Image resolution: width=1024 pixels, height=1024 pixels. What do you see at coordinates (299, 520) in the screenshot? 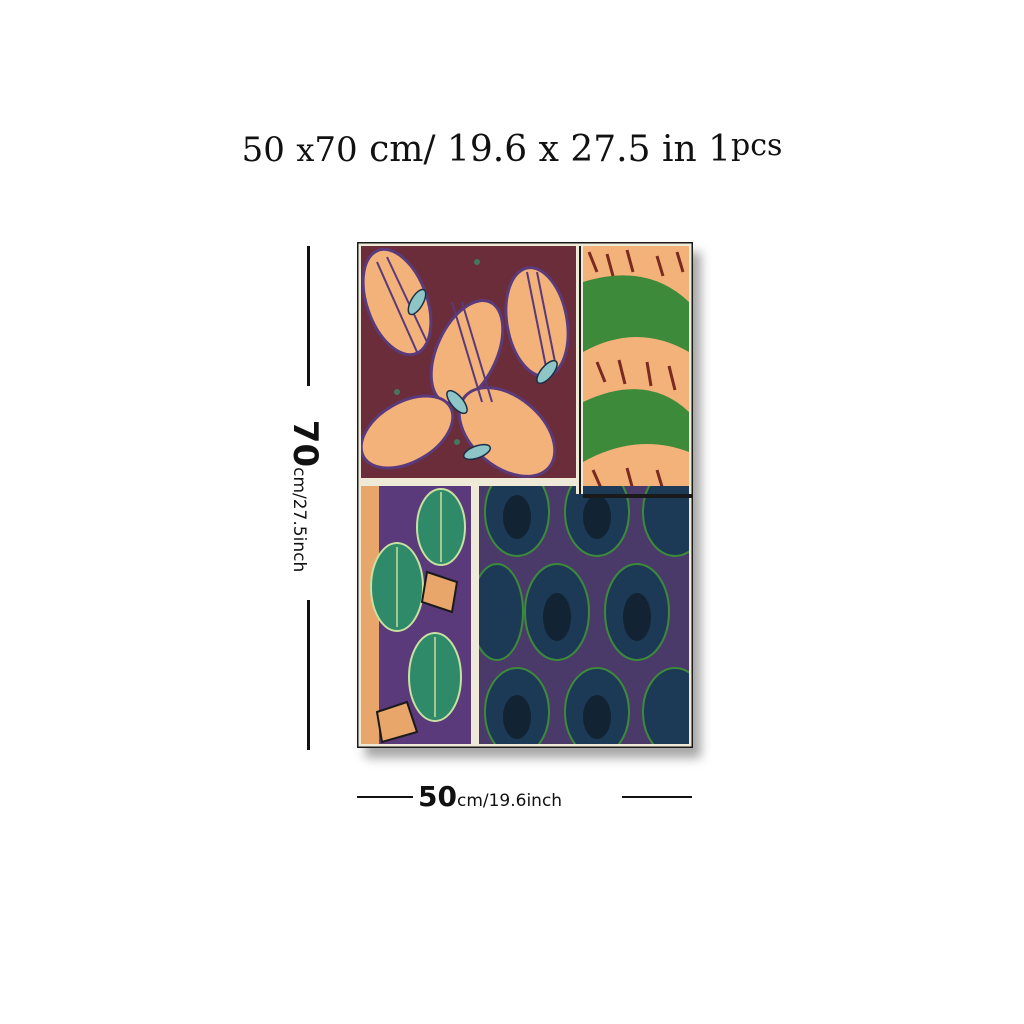
I see `height-unit: cm/27.5inch` at bounding box center [299, 520].